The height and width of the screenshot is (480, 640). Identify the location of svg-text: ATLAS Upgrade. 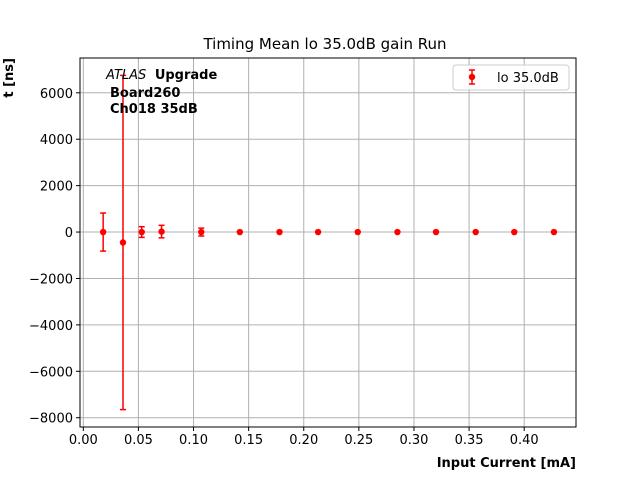
(161, 75).